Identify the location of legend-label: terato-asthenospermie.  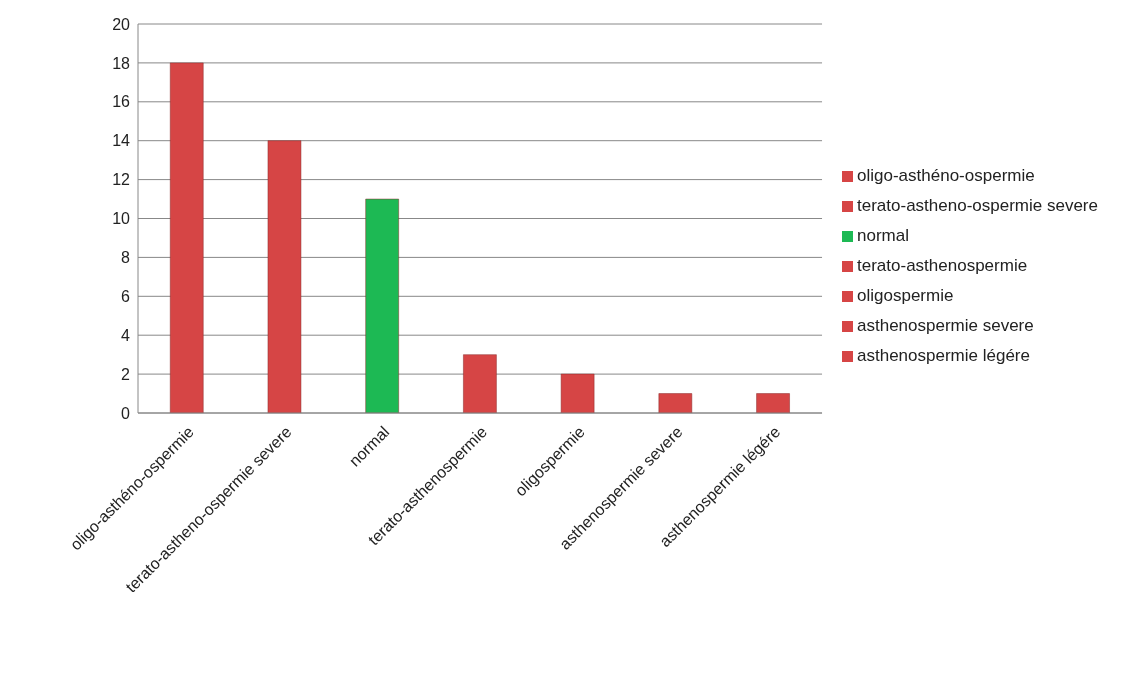
(942, 265).